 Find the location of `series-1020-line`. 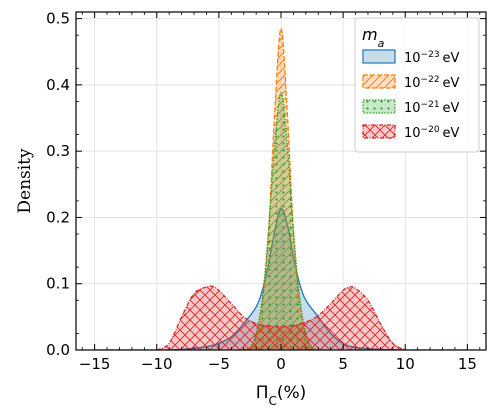

series-1020-line is located at coordinates (281, 317).